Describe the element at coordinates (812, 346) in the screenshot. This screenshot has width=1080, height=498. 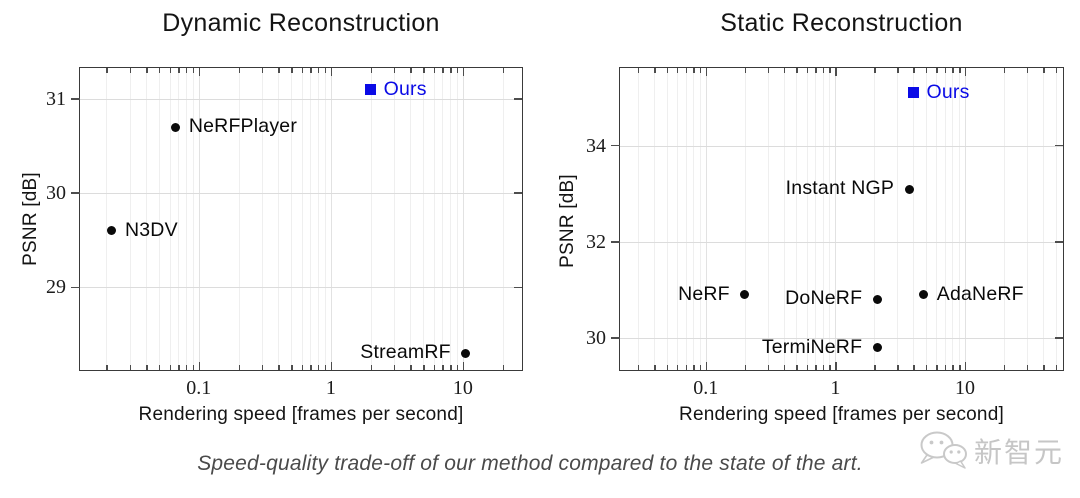
I see `label-terminerf: TermiNeRF` at that location.